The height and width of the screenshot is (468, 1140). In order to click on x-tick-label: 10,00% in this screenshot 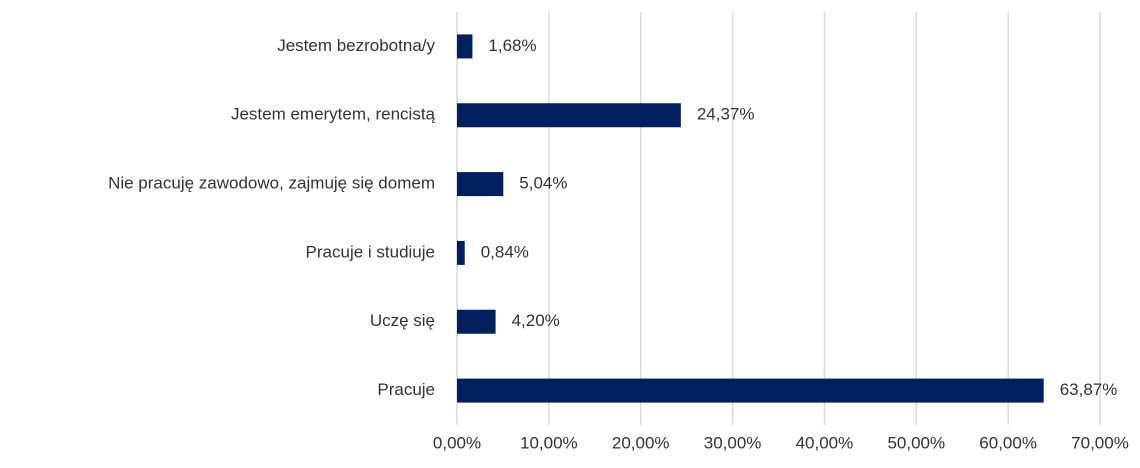, I will do `click(549, 442)`.